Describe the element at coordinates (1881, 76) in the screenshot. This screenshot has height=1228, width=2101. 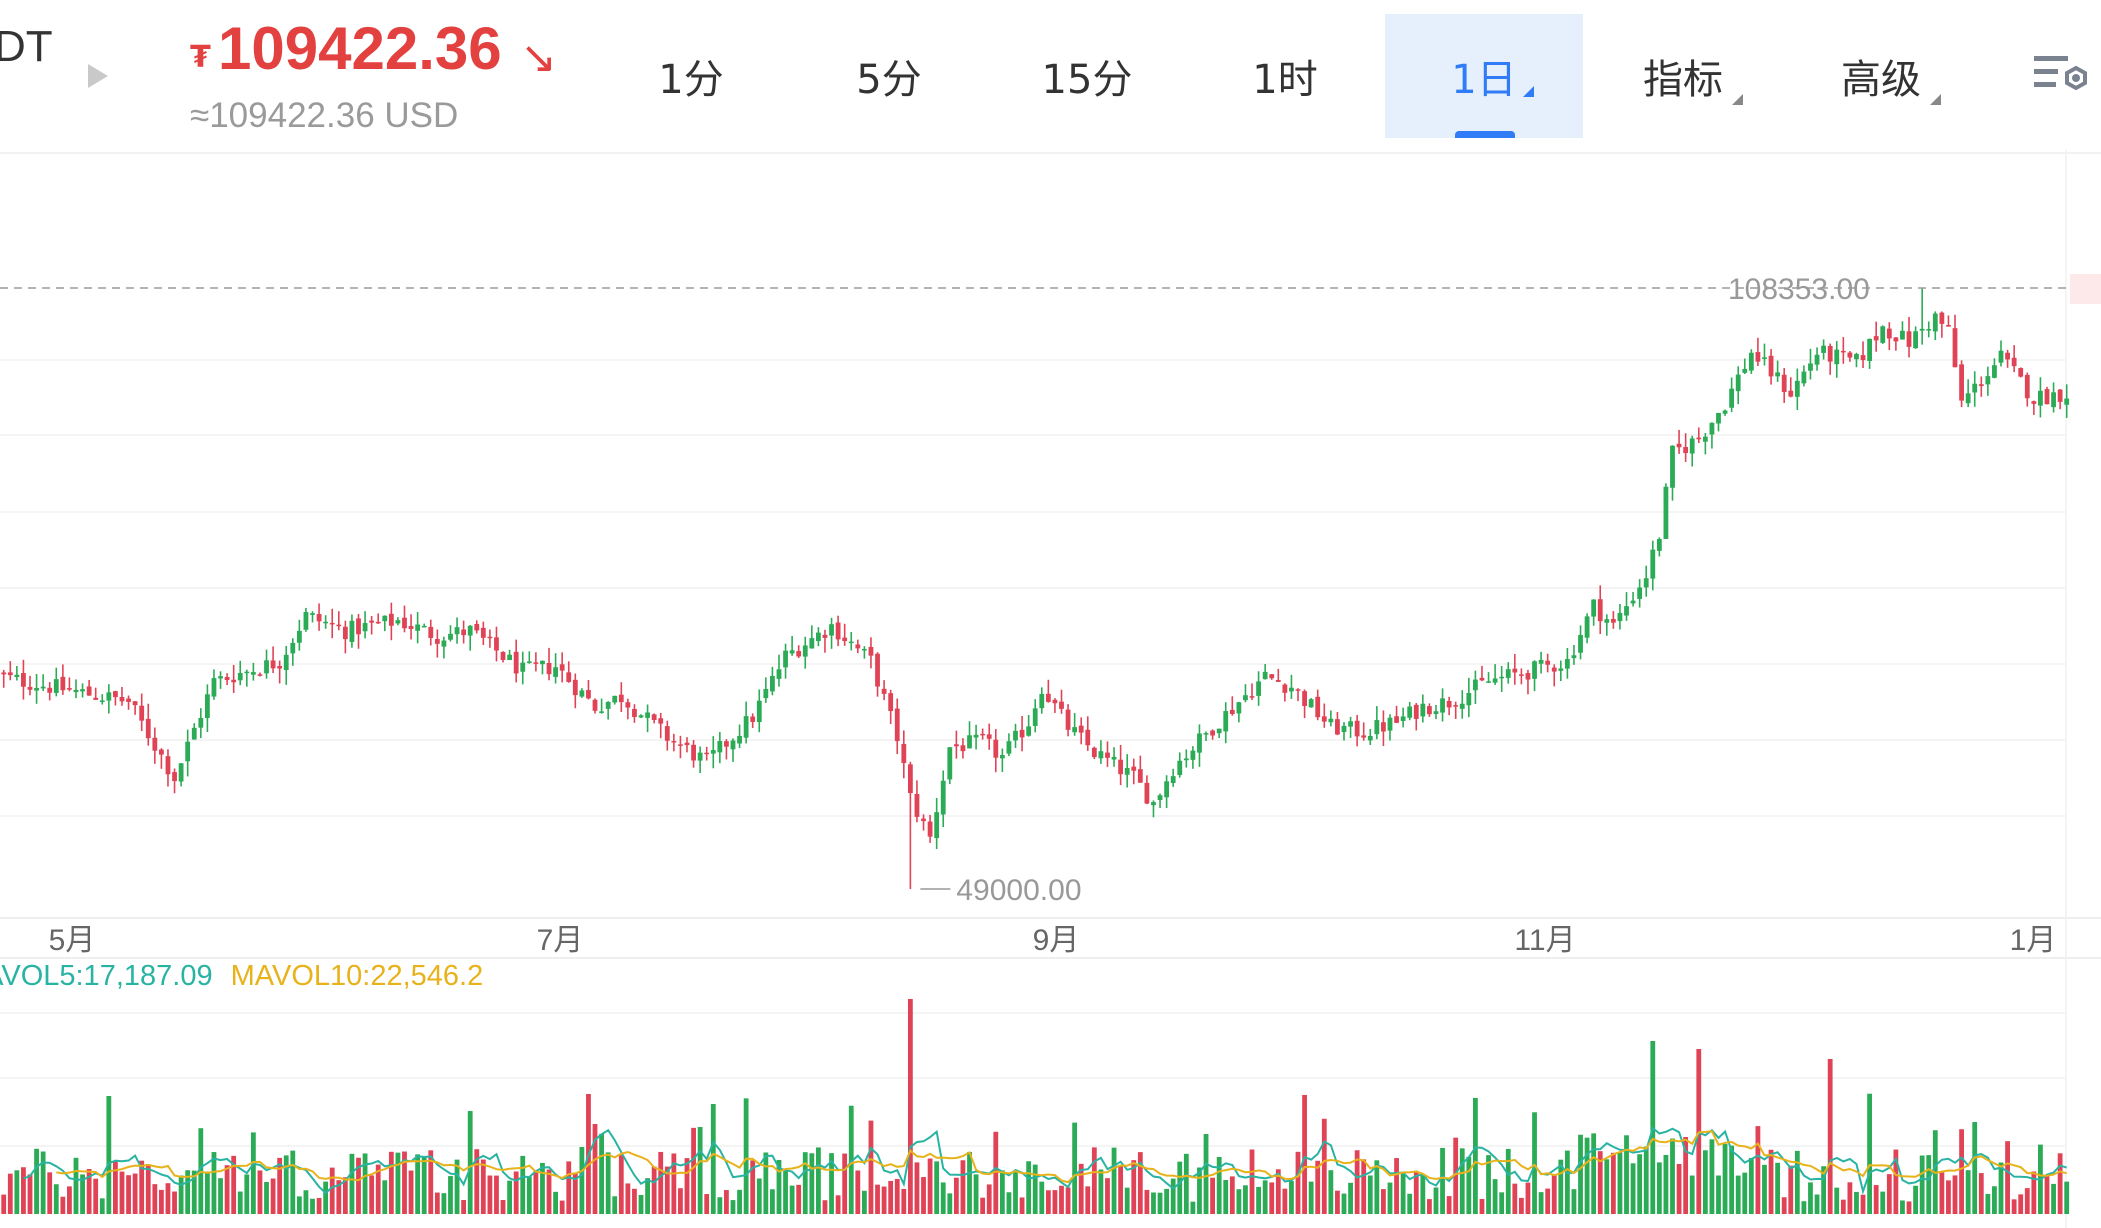
I see `tab-advanced: 高级` at that location.